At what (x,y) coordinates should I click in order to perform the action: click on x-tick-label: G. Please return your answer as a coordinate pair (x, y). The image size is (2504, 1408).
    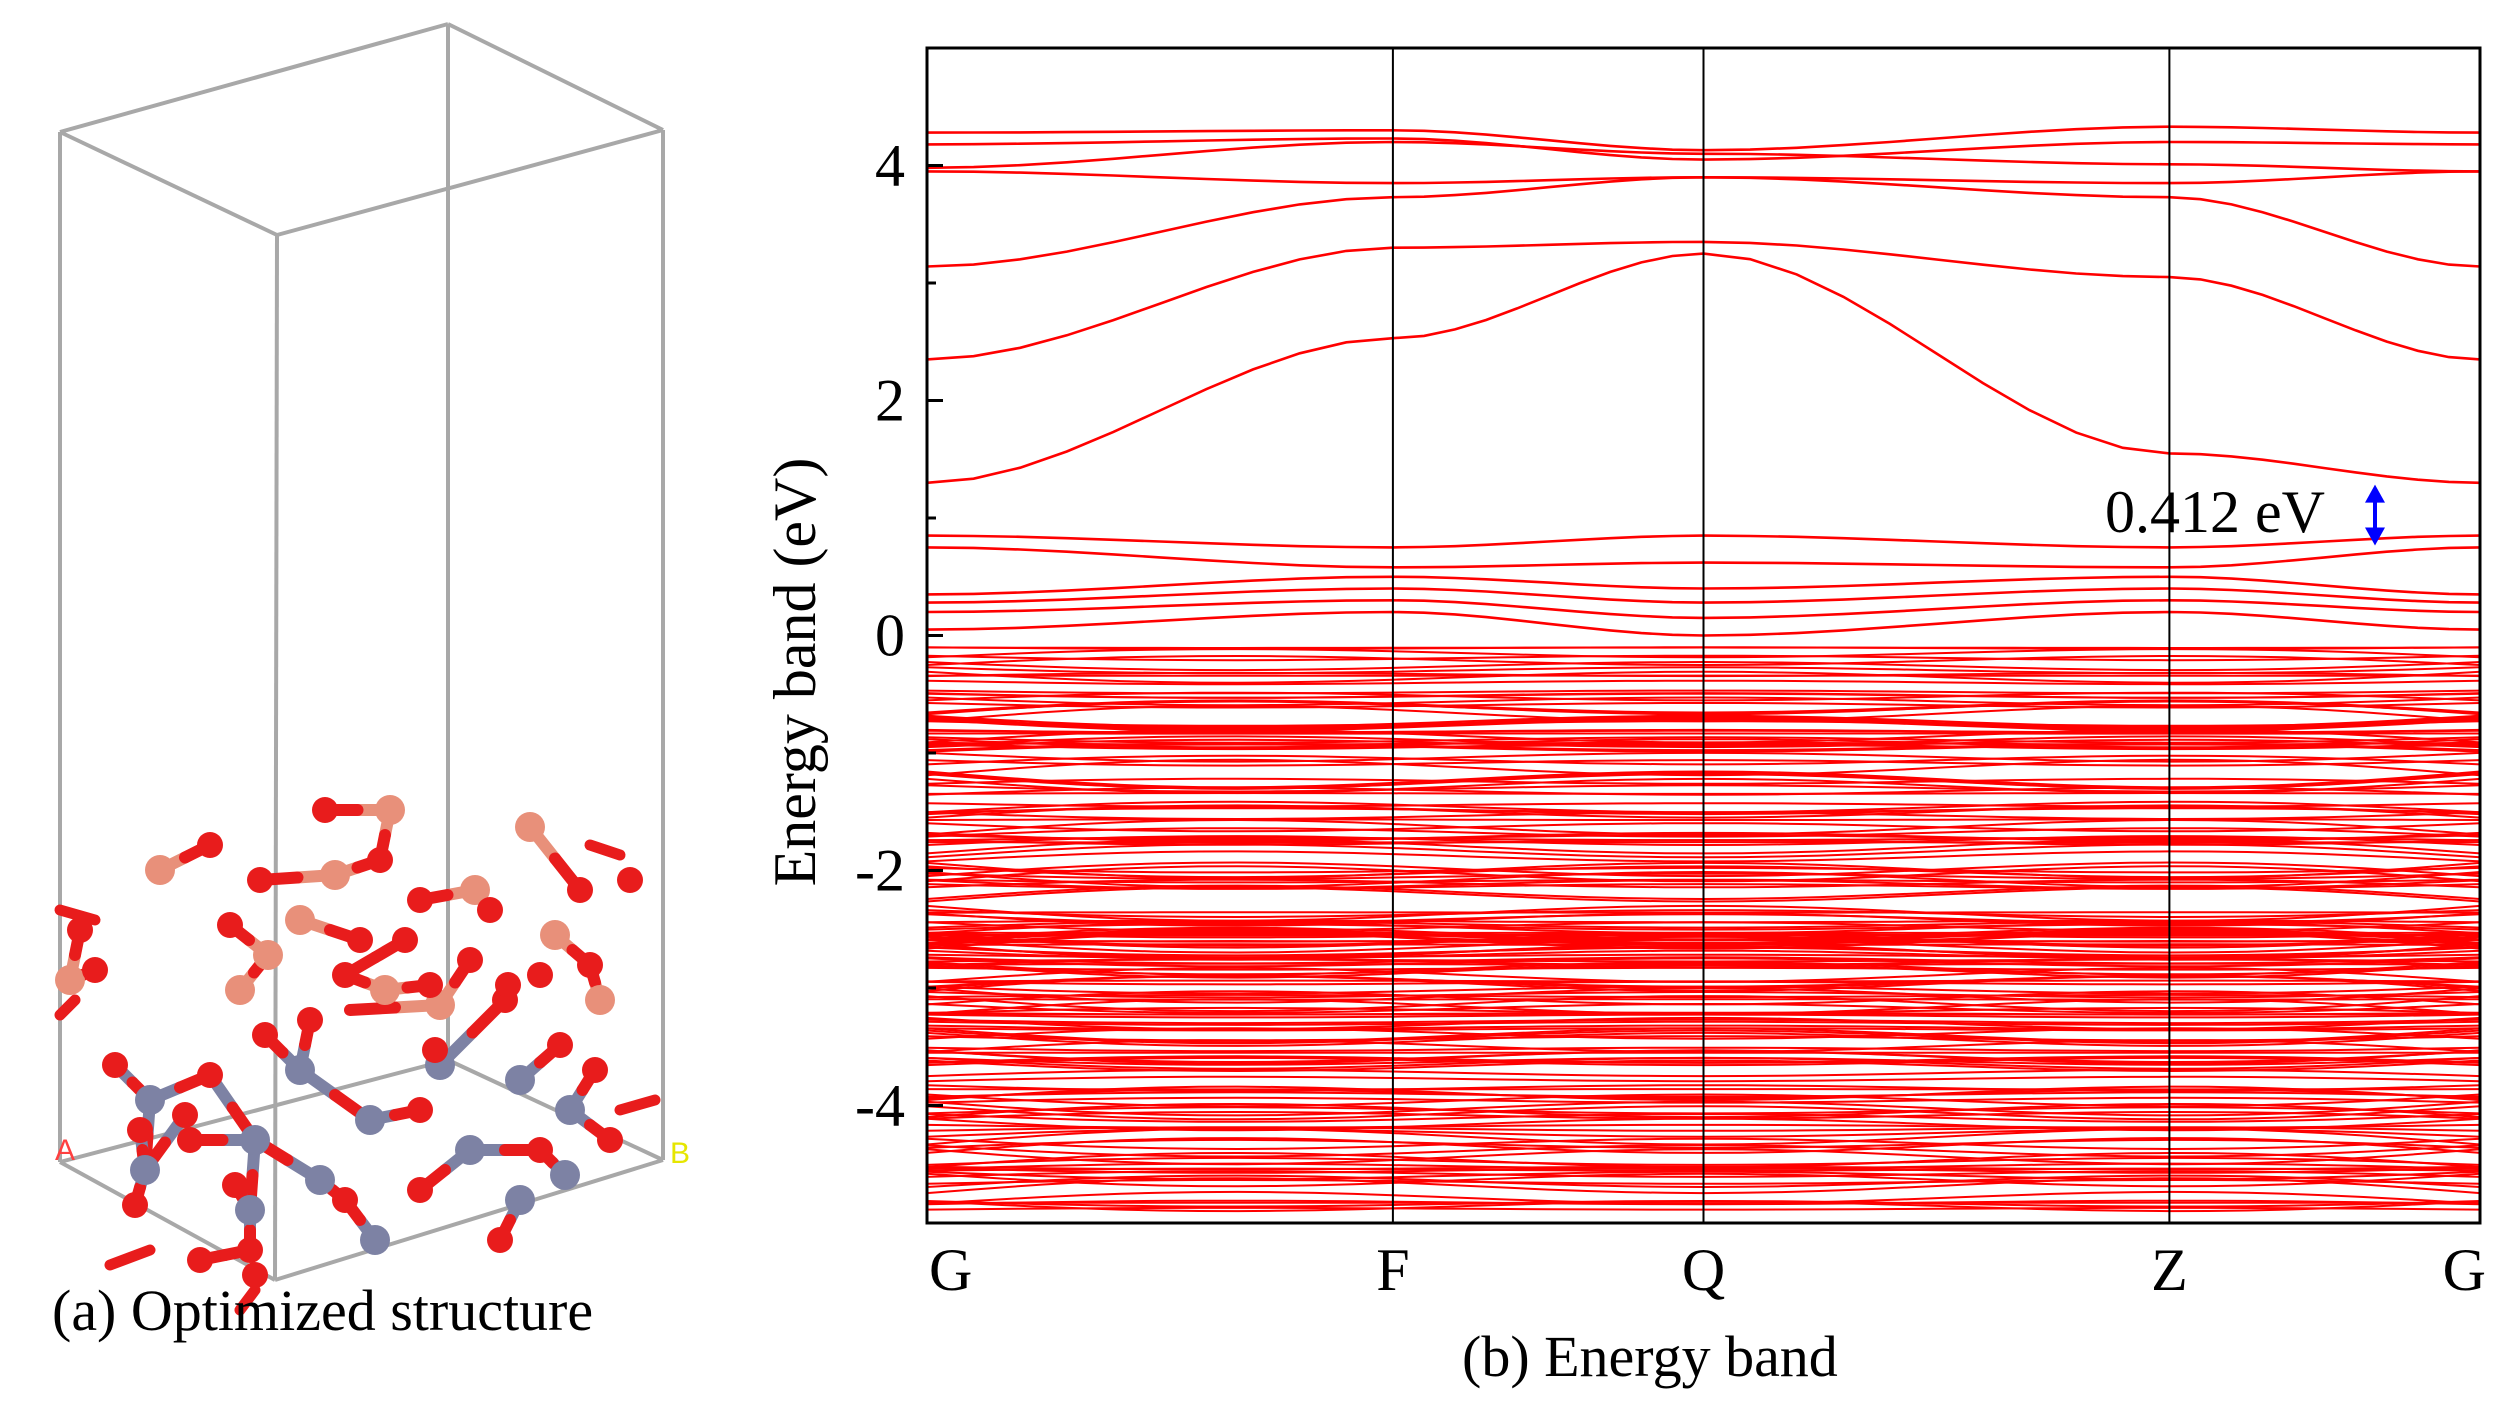
    Looking at the image, I should click on (2464, 1270).